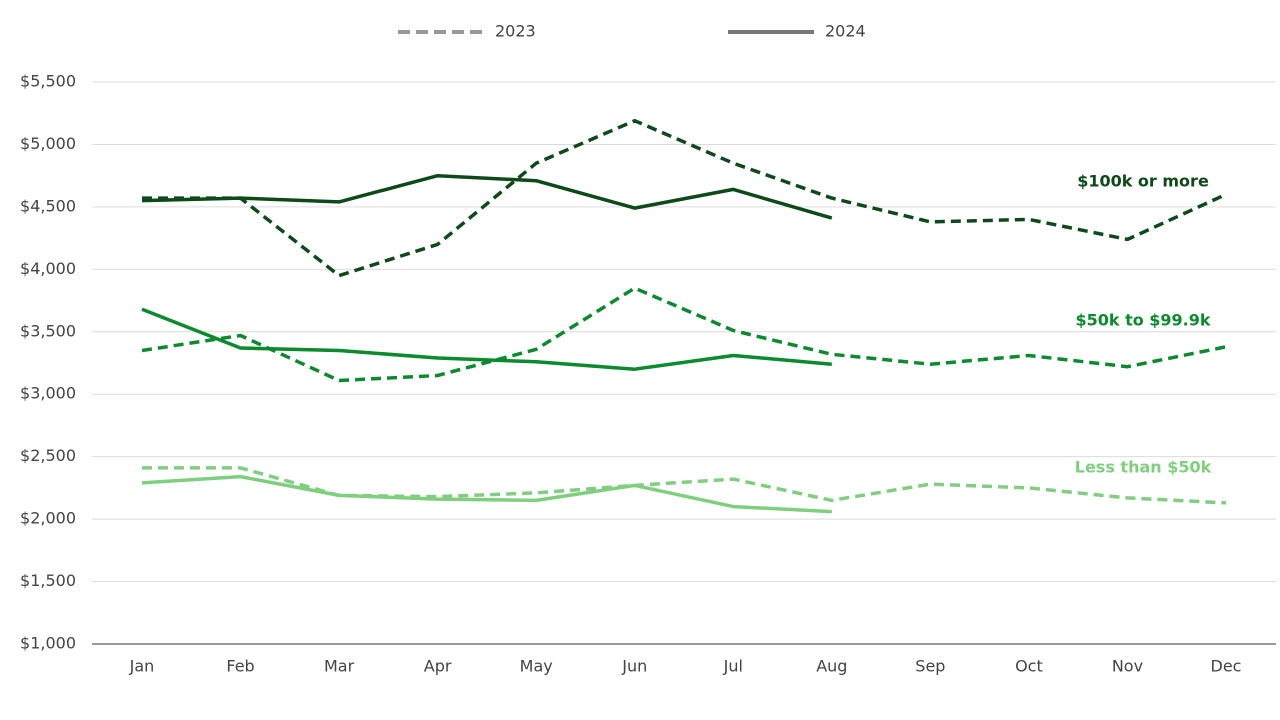 The image size is (1280, 720). Describe the element at coordinates (438, 666) in the screenshot. I see `x-tick-label: Apr` at that location.